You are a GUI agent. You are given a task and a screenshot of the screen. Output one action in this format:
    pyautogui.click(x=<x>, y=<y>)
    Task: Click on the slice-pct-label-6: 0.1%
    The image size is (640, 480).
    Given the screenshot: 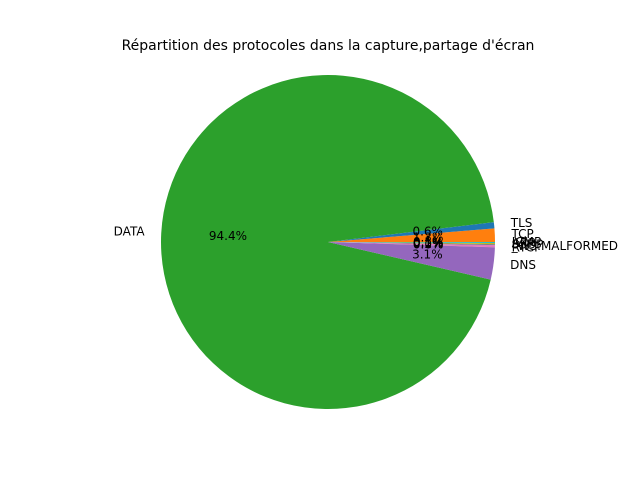 What is the action you would take?
    pyautogui.click(x=428, y=243)
    